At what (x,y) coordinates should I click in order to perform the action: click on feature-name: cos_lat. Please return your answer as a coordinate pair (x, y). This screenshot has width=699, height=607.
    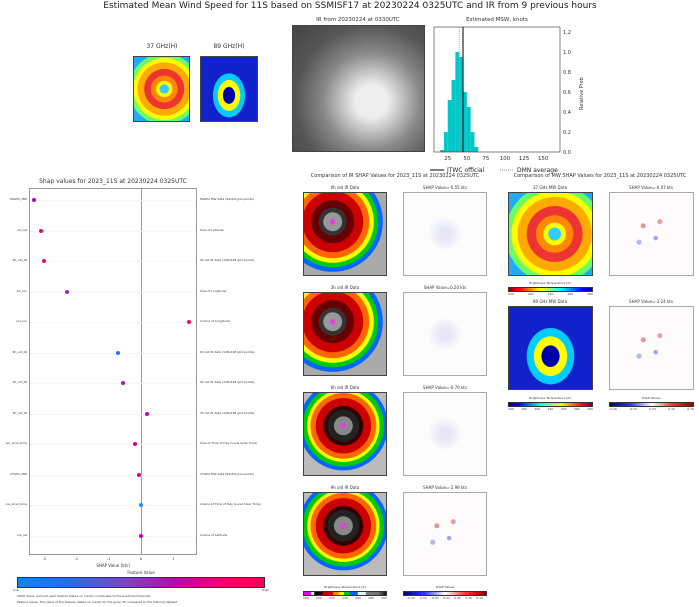
    Looking at the image, I should click on (21, 534).